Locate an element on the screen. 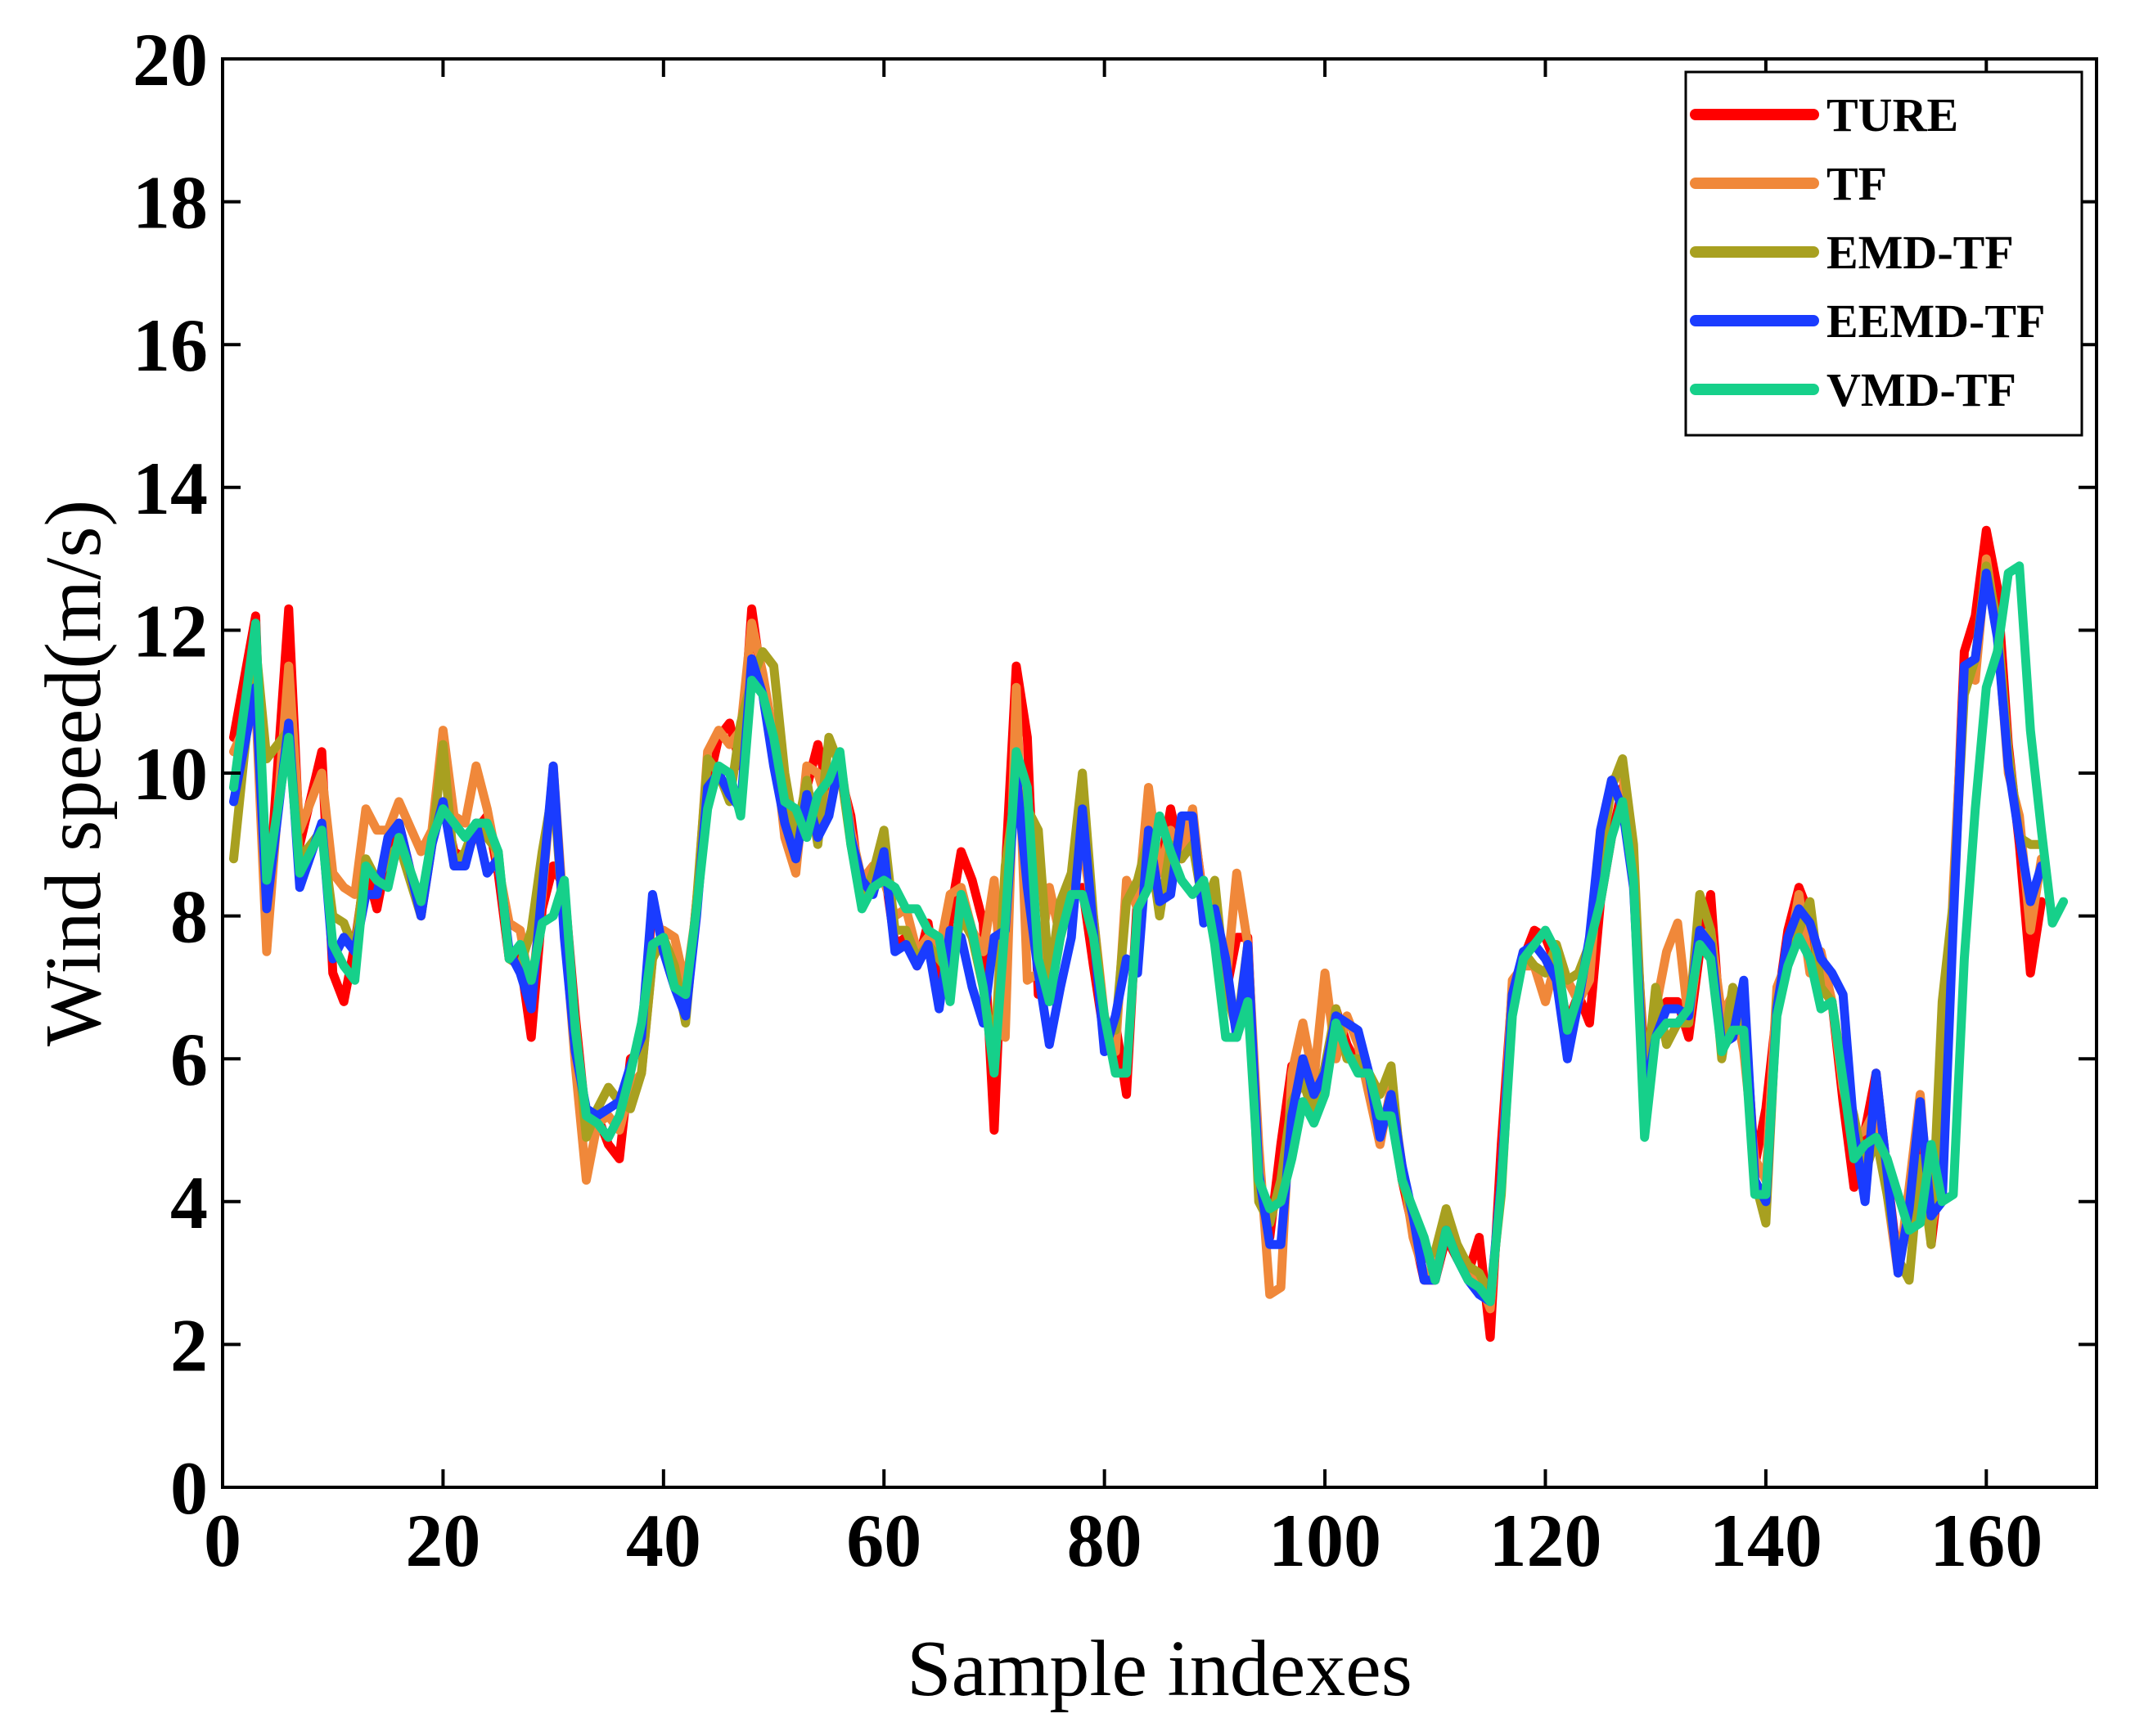 The width and height of the screenshot is (2135, 1736). y-tick-label: 10 is located at coordinates (170, 774).